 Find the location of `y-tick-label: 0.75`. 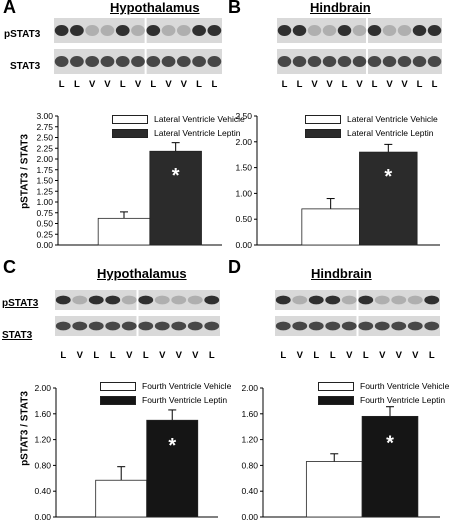

y-tick-label: 0.75 is located at coordinates (44, 213).